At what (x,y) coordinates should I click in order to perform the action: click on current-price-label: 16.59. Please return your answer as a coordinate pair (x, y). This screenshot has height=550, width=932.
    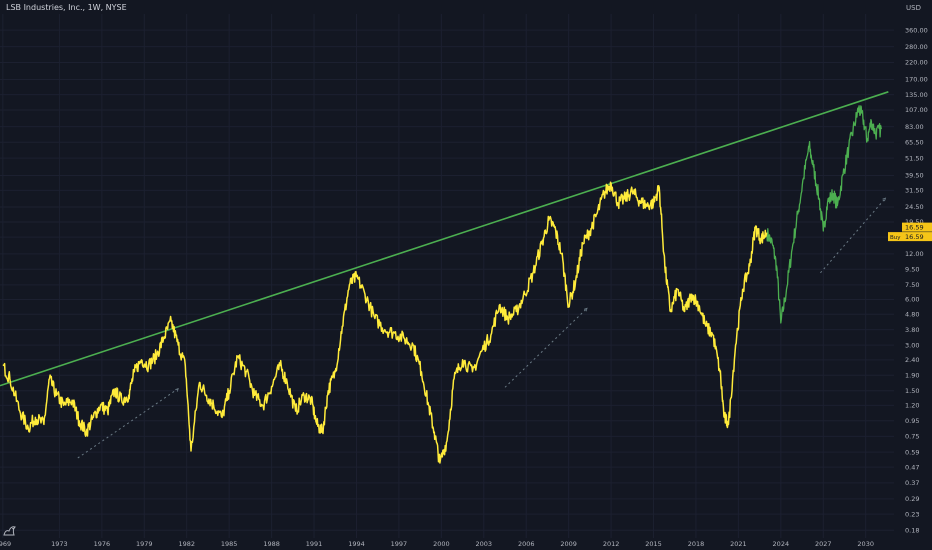
    Looking at the image, I should click on (914, 227).